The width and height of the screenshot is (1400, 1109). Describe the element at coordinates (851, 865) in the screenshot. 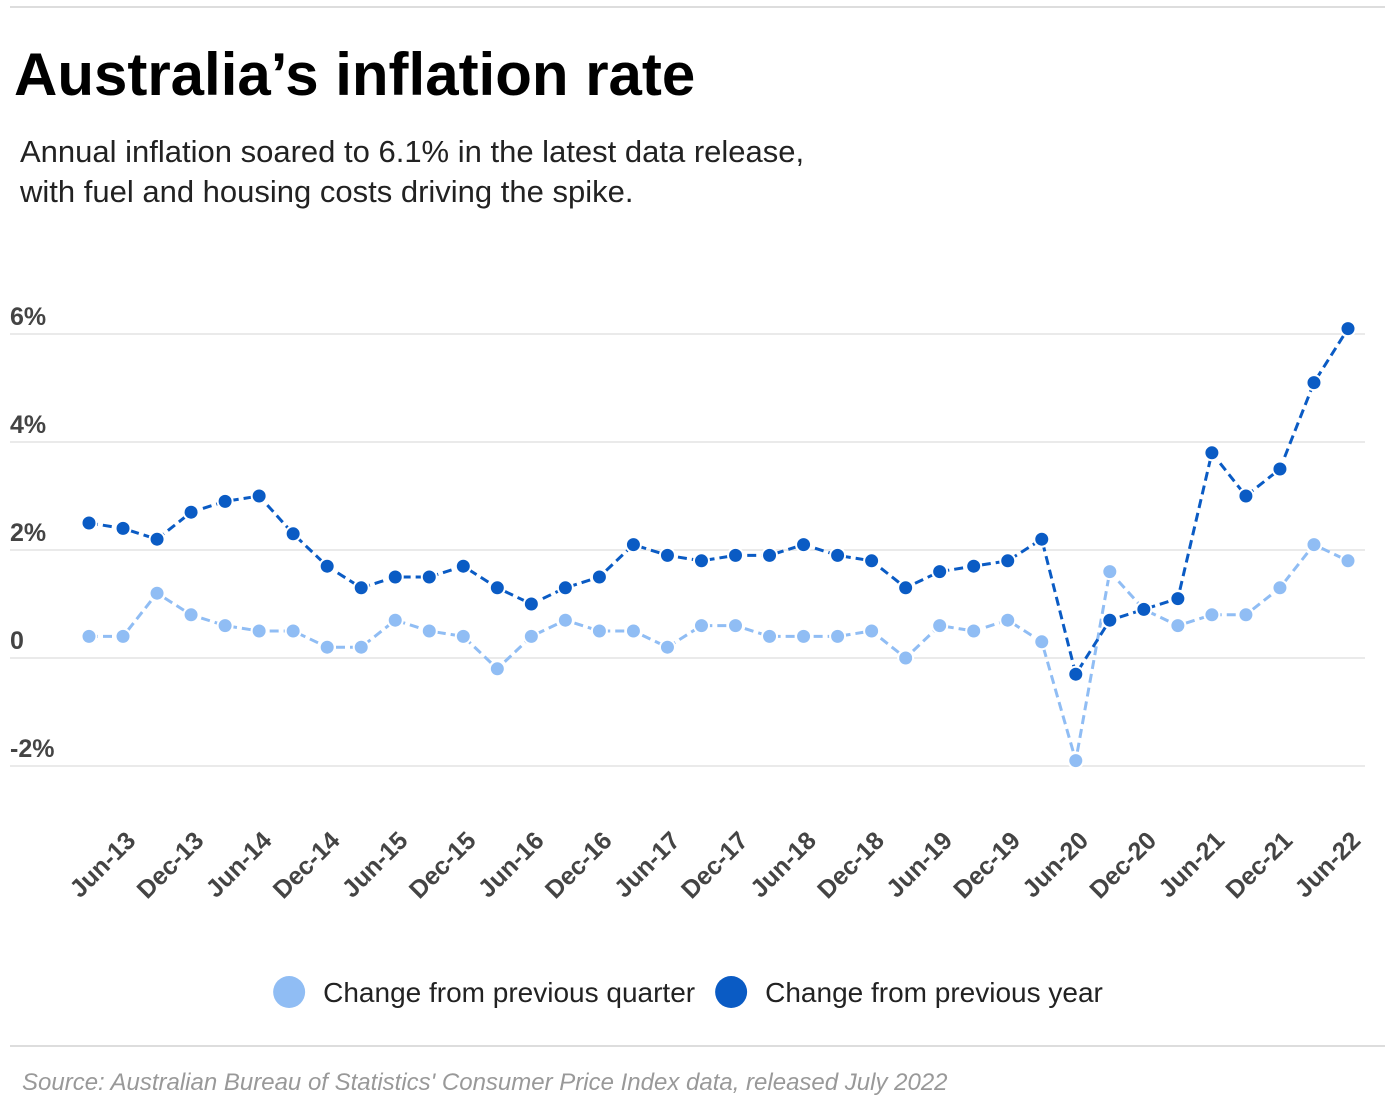

I see `x-tick-label: Dec-18` at that location.